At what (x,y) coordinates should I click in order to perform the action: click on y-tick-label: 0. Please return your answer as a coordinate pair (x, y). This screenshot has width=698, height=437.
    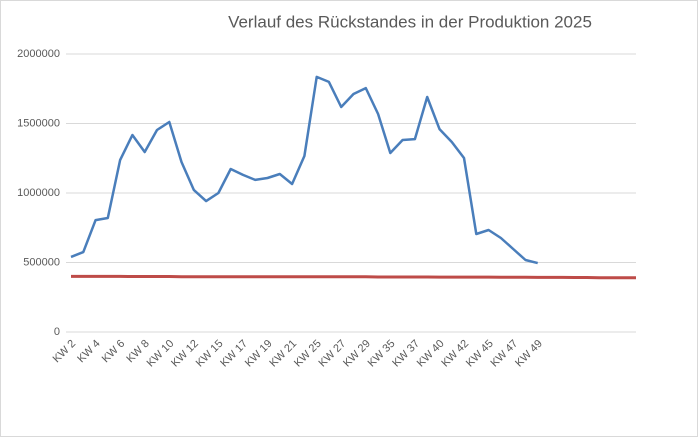
    Looking at the image, I should click on (57, 332).